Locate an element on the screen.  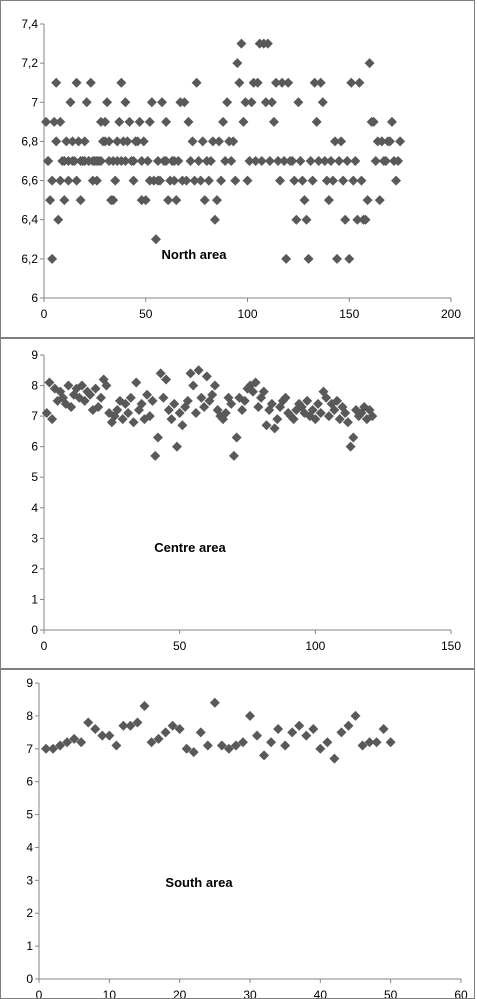
y-tick-label: 6,2 is located at coordinates (29, 259).